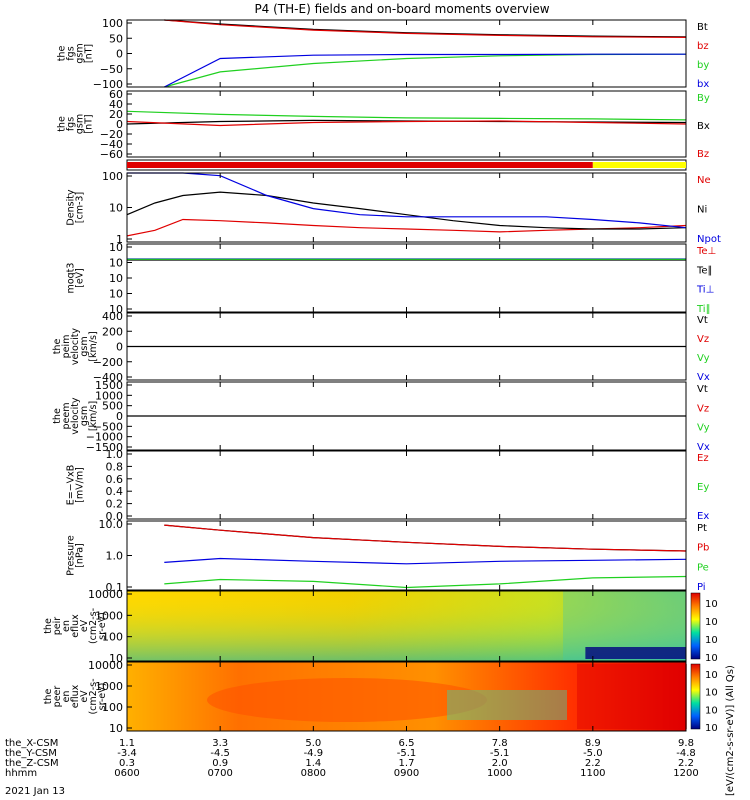 The image size is (750, 800). Describe the element at coordinates (500, 743) in the screenshot. I see `orbit-value: 7.8` at that location.